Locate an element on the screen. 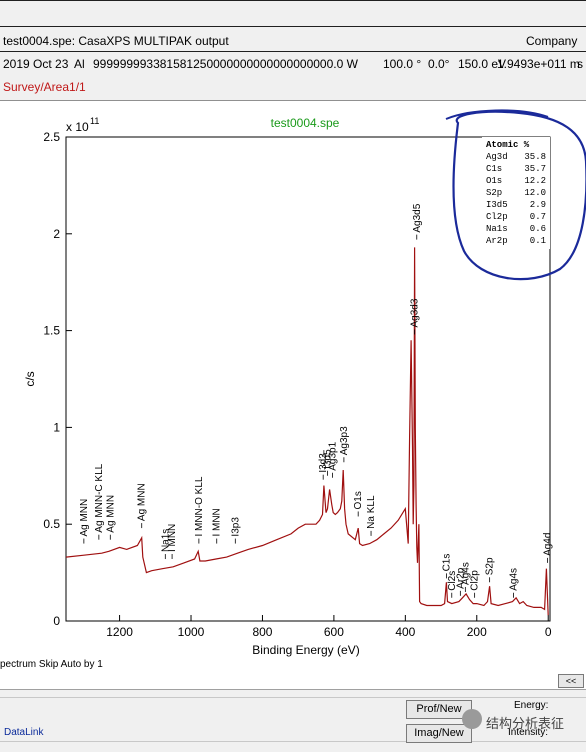 The height and width of the screenshot is (752, 586). peak-label-2: Ag MNN is located at coordinates (110, 514).